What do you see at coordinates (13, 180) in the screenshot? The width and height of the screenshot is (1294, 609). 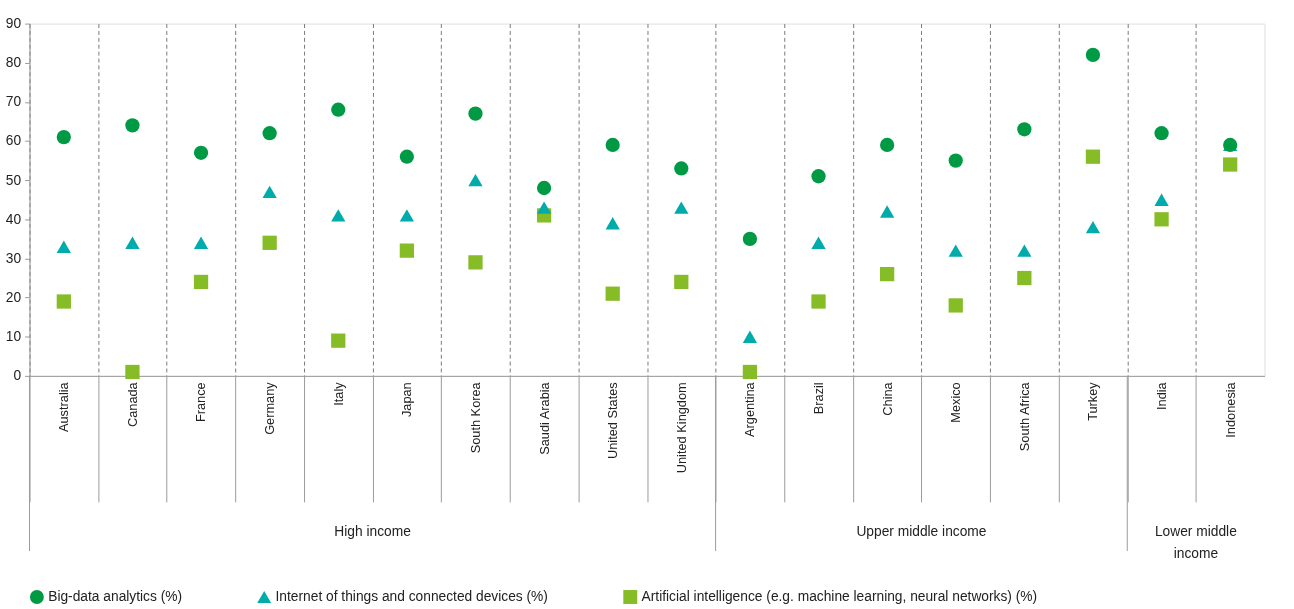 I see `y-tick-label: 50` at bounding box center [13, 180].